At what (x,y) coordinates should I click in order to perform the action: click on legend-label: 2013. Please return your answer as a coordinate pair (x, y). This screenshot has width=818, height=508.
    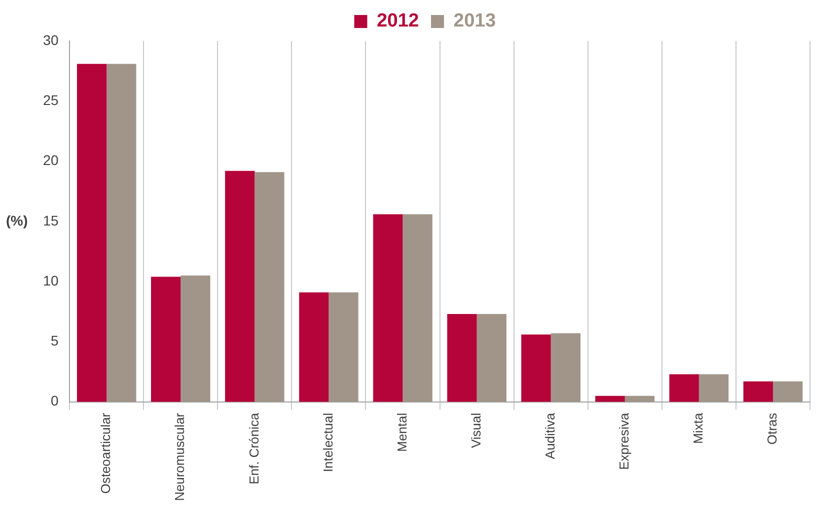
    Looking at the image, I should click on (475, 21).